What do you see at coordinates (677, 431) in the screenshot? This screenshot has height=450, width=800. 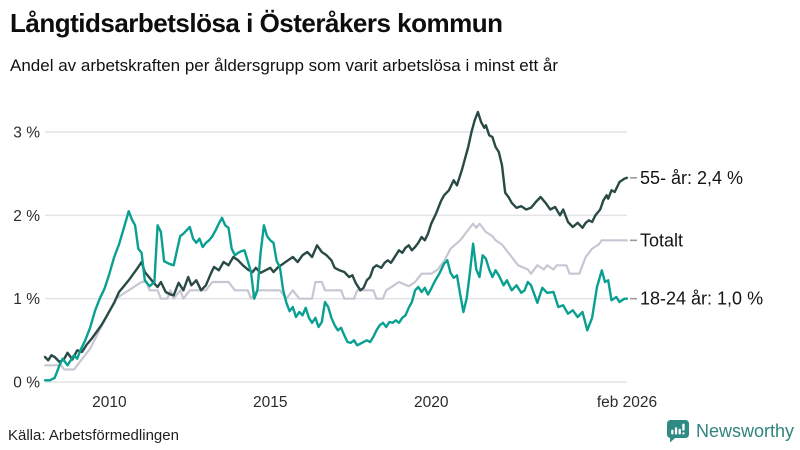 I see `newsworthy-logo-icon` at bounding box center [677, 431].